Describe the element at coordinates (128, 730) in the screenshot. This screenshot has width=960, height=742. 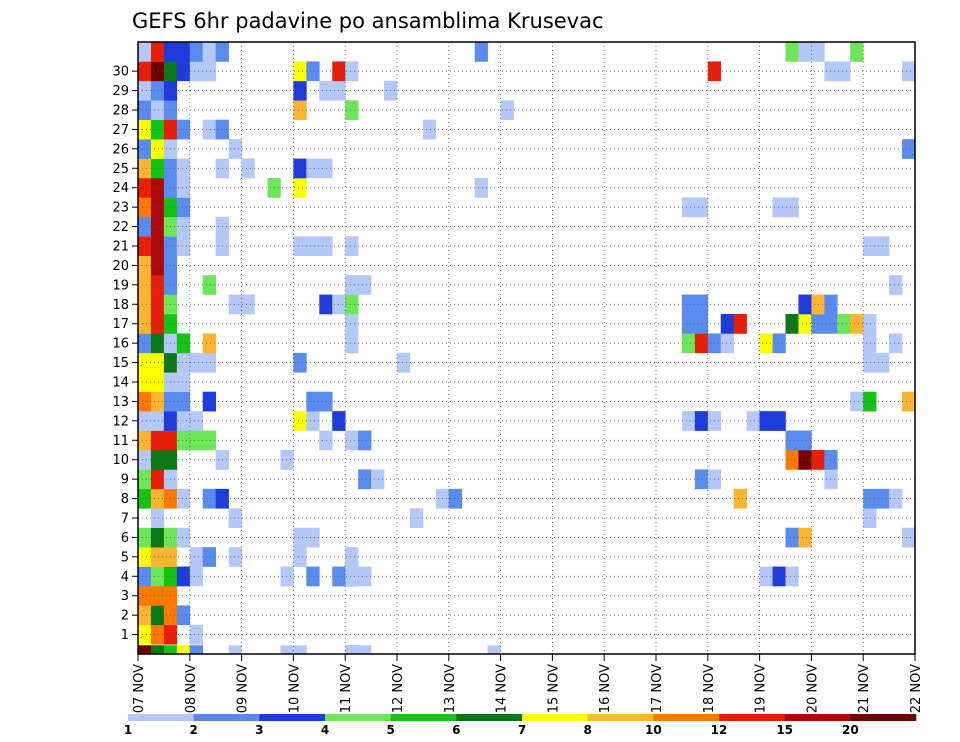
I see `colorbar-label: 1` at that location.